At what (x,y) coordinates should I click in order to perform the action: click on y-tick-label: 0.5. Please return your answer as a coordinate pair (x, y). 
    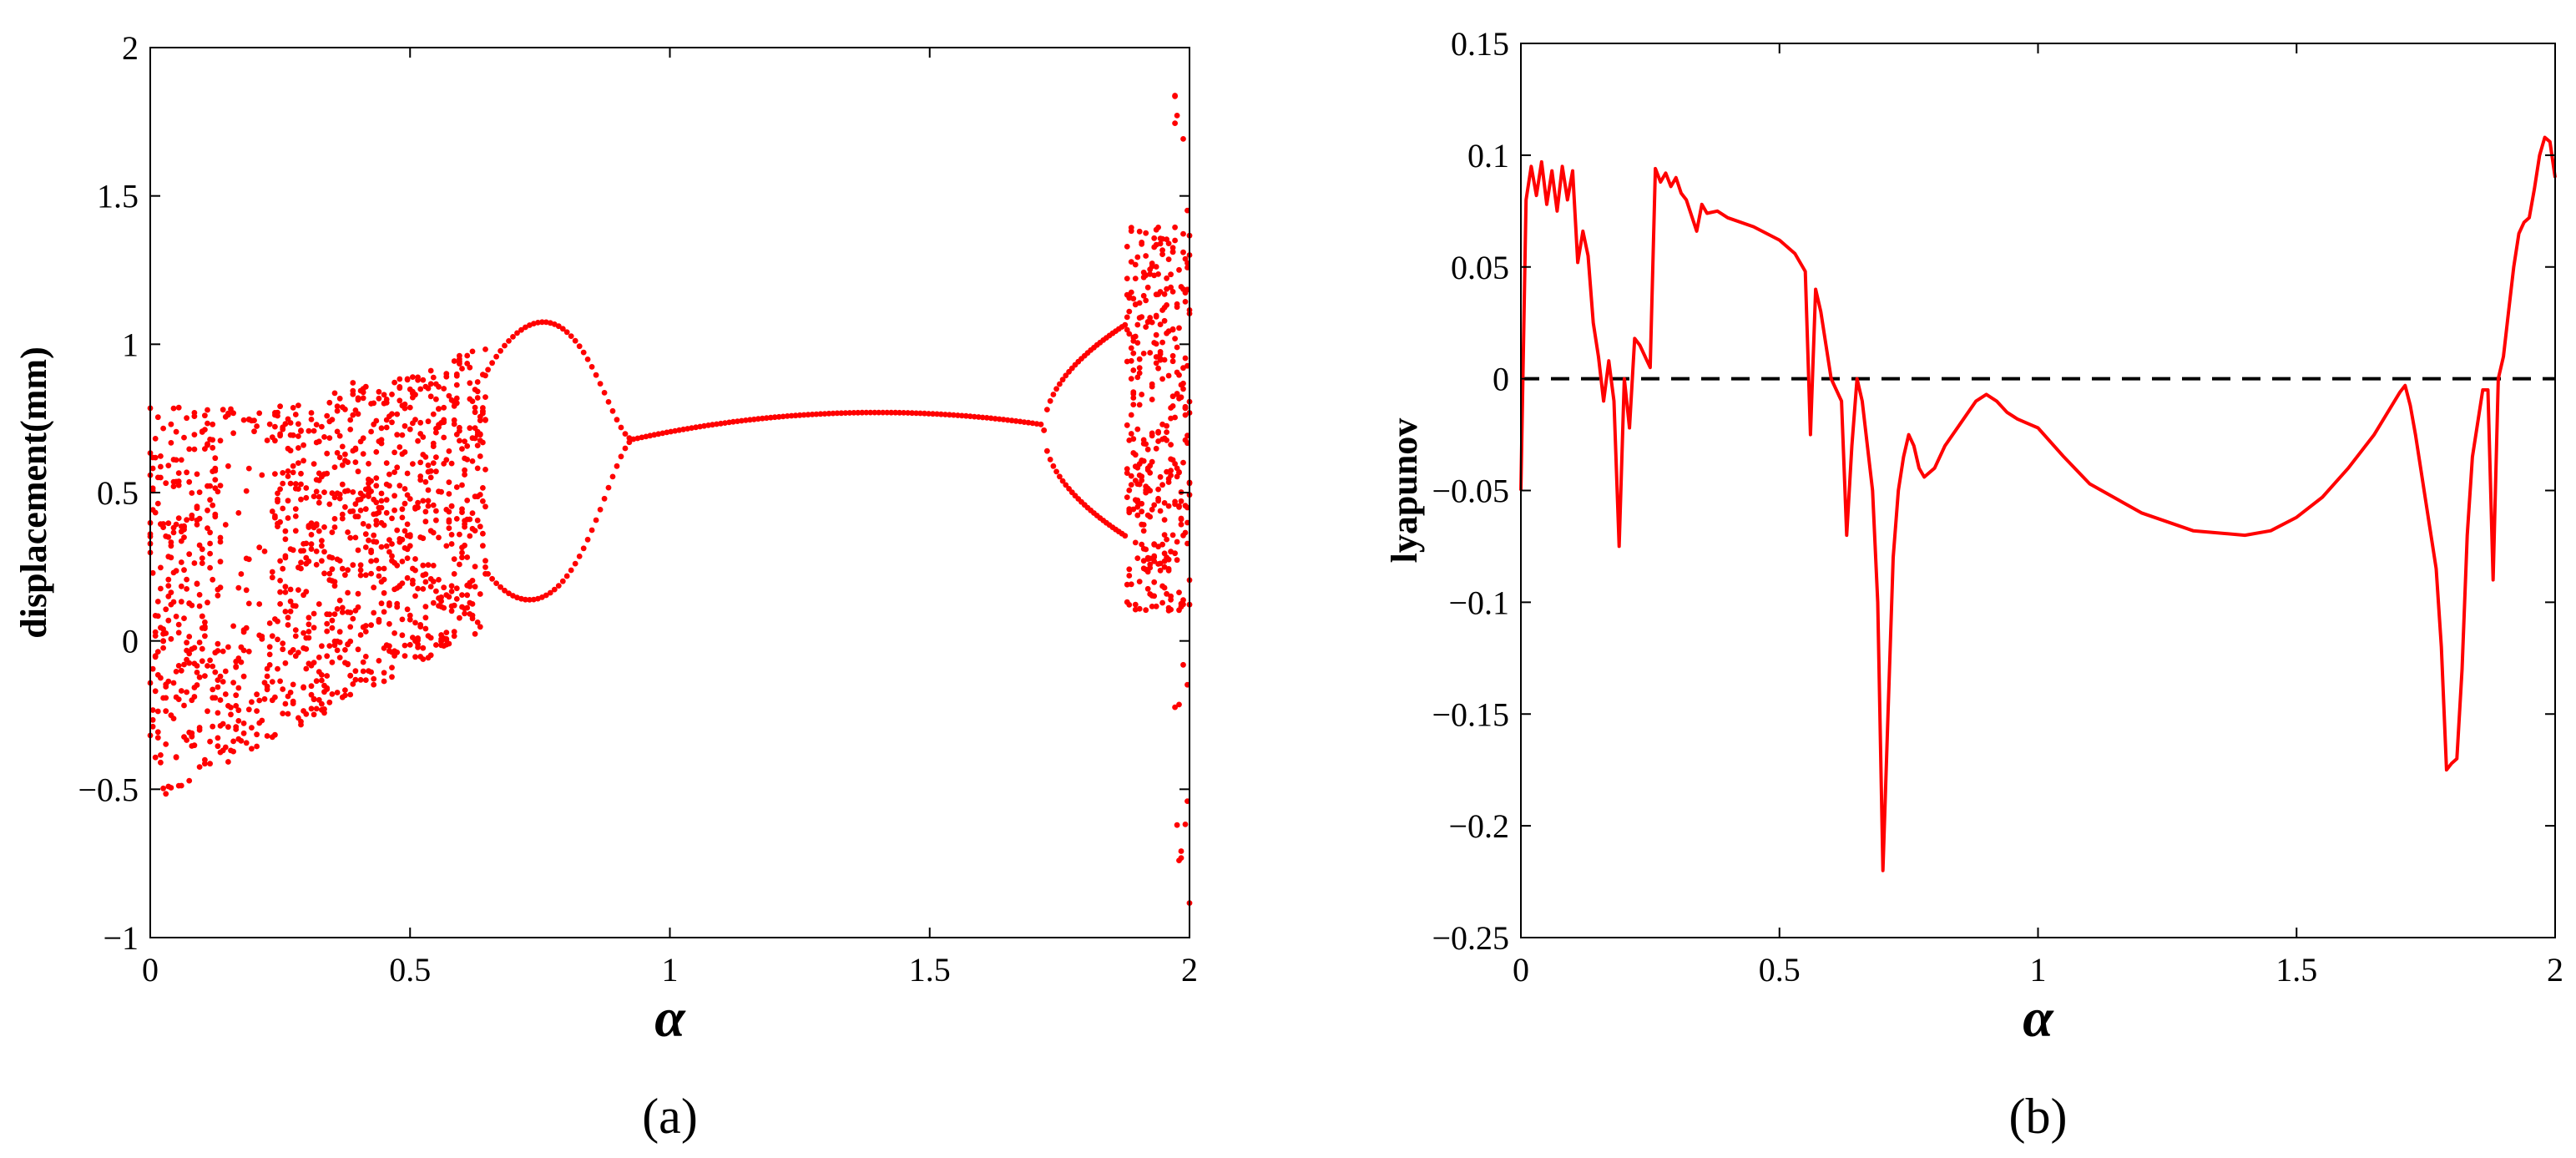
    Looking at the image, I should click on (118, 493).